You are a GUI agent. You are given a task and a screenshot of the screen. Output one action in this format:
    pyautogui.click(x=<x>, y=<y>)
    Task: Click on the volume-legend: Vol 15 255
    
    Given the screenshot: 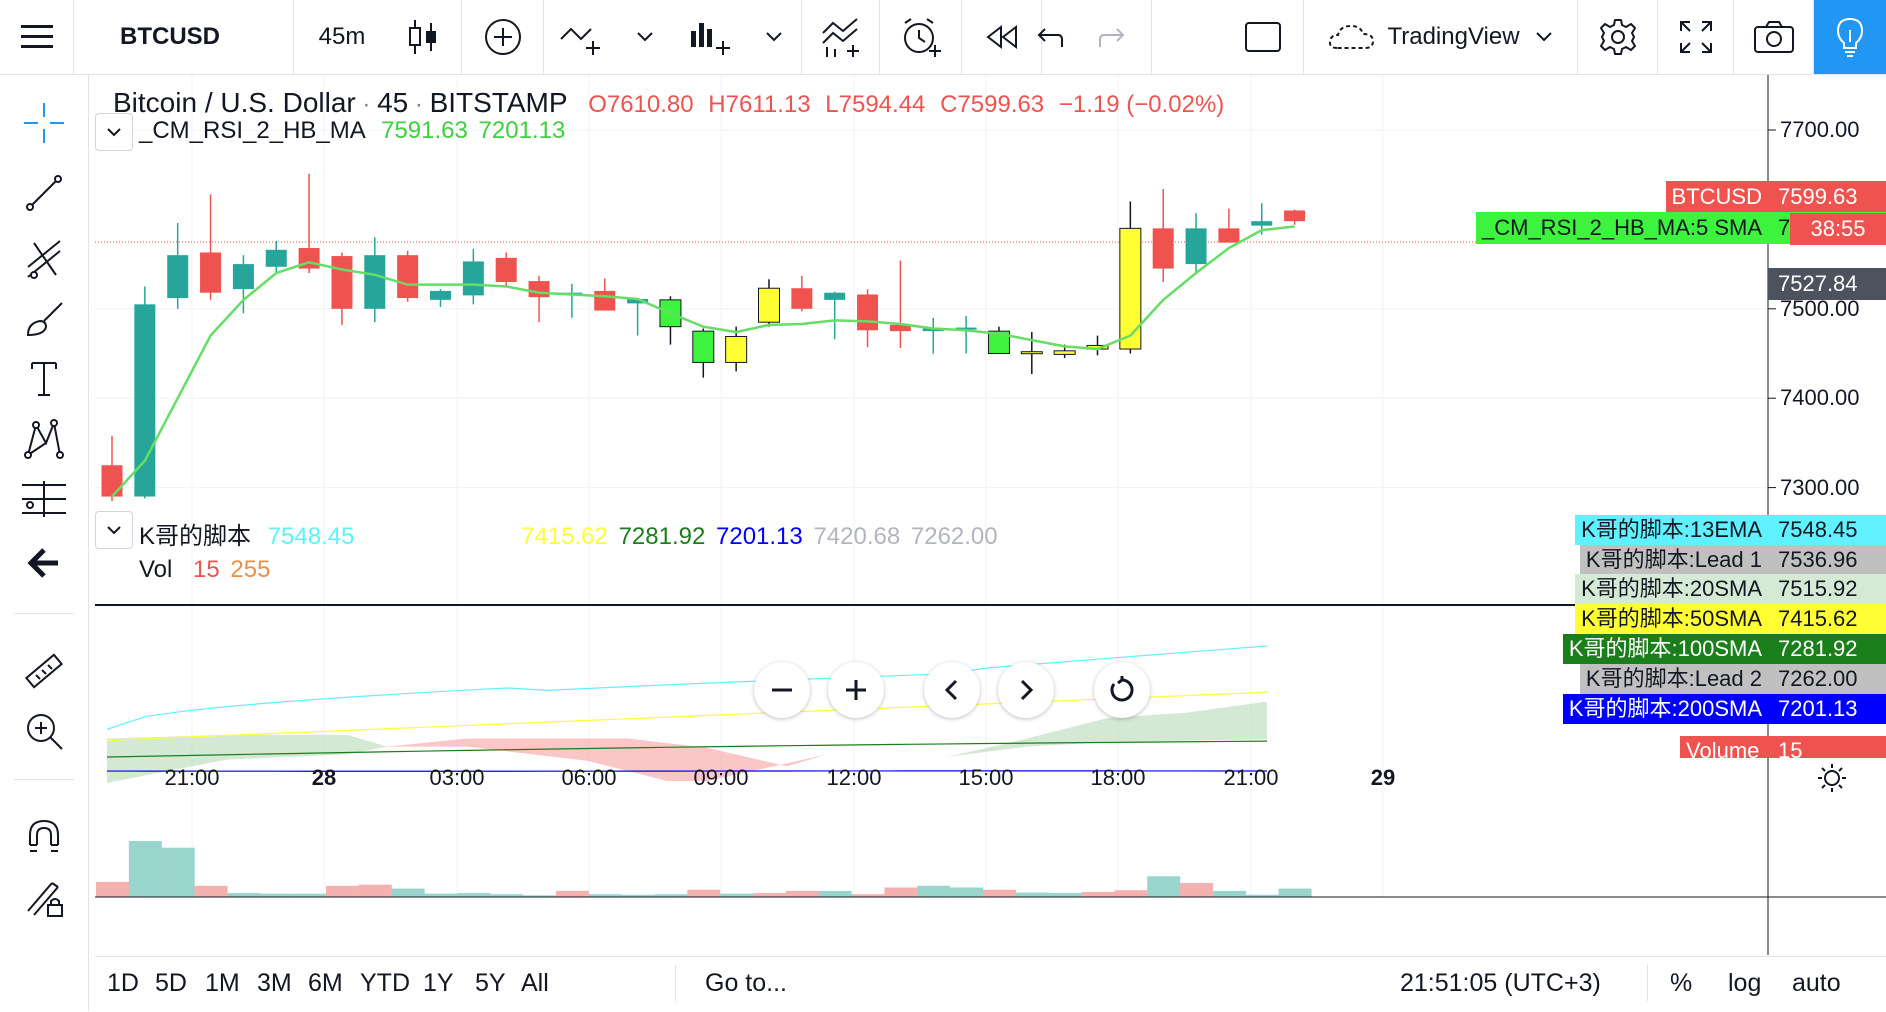 What is the action you would take?
    pyautogui.click(x=204, y=570)
    